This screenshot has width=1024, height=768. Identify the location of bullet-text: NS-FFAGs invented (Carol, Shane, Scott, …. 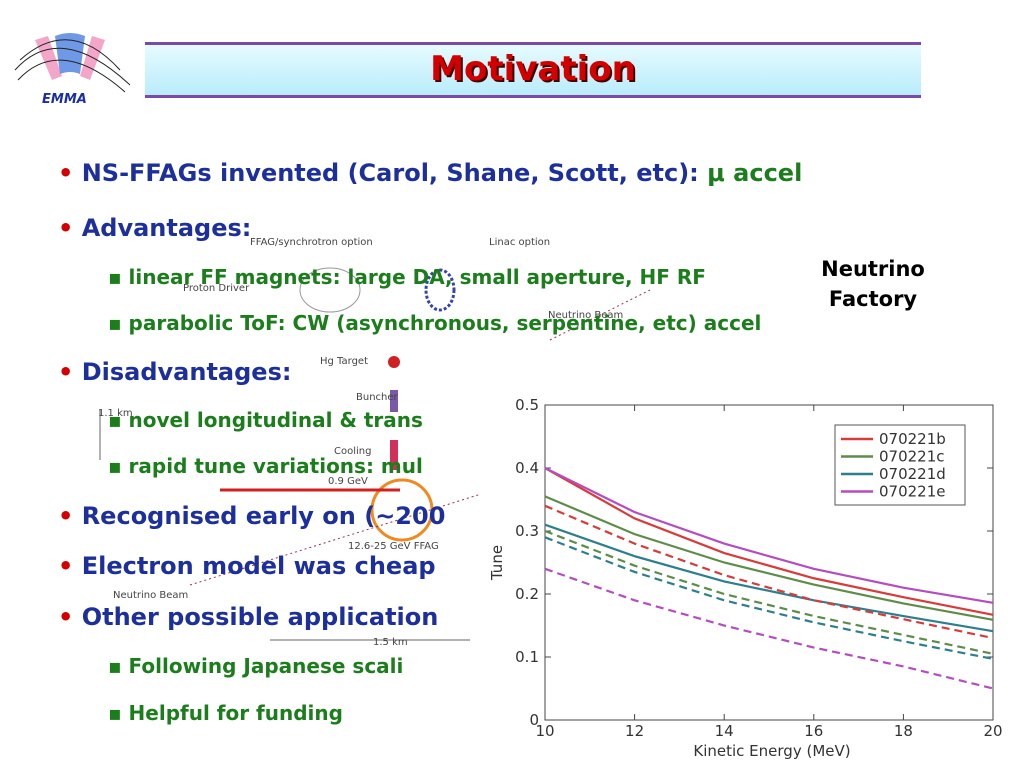
(390, 173).